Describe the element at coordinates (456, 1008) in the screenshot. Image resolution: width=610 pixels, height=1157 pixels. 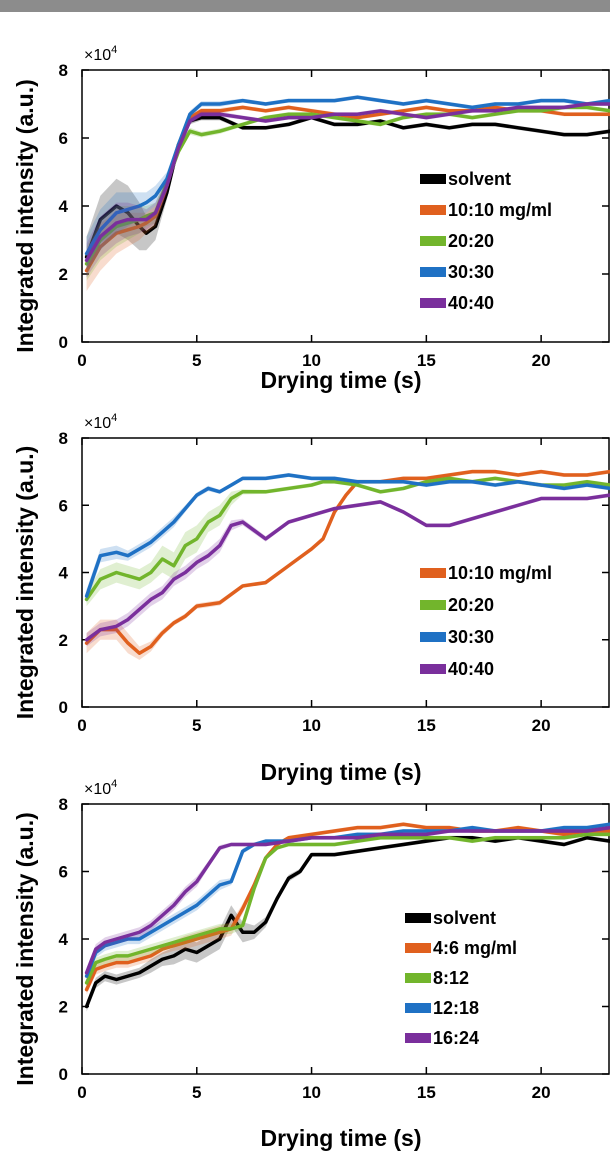
I see `legend-entry-label: 12:18` at that location.